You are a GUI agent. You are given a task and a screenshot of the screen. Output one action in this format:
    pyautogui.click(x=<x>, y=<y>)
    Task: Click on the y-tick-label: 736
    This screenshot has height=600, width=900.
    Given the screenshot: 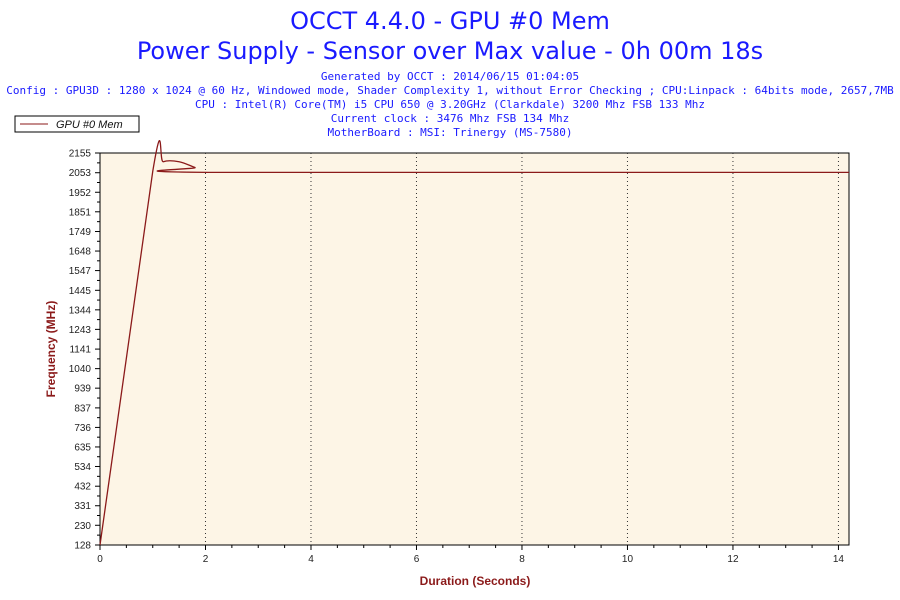 What is the action you would take?
    pyautogui.click(x=82, y=428)
    